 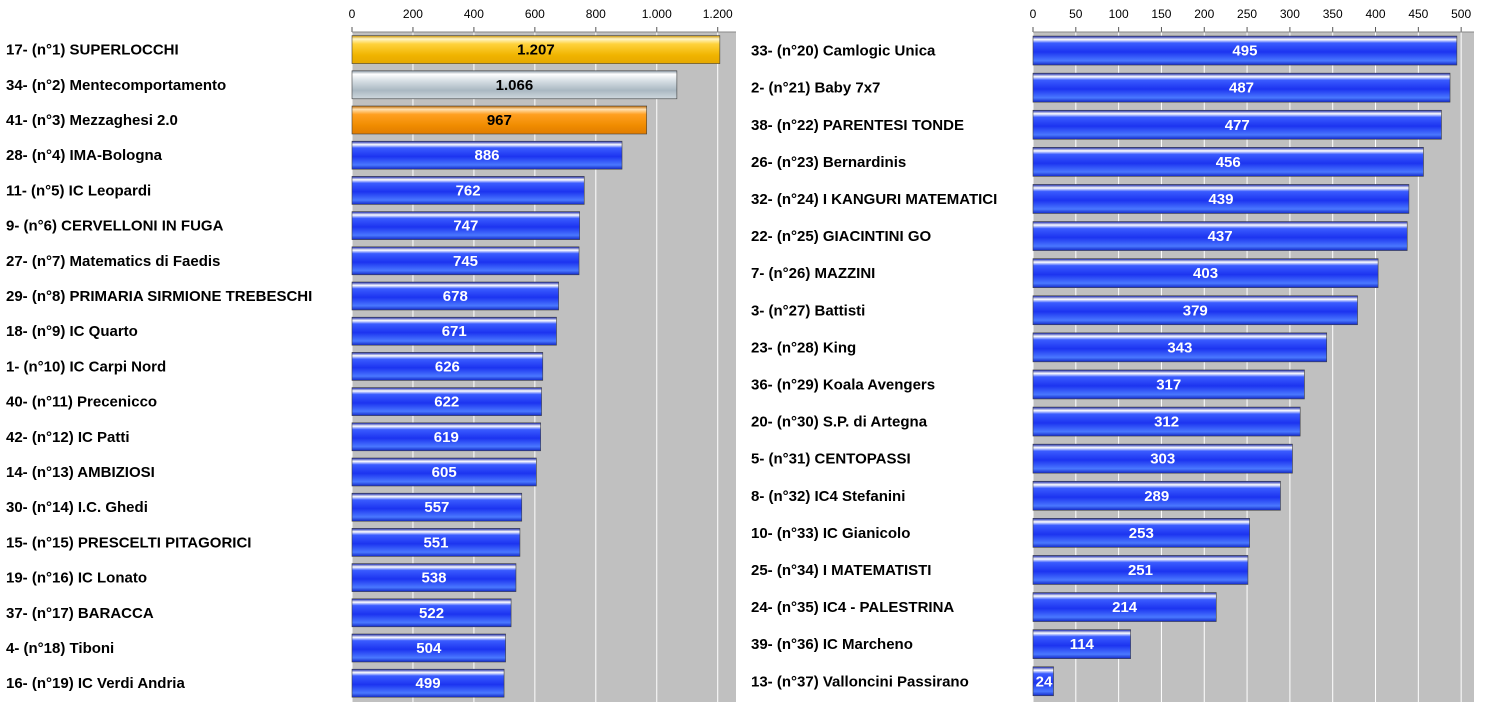 What do you see at coordinates (1179, 347) in the screenshot?
I see `bar-value-label: 343` at bounding box center [1179, 347].